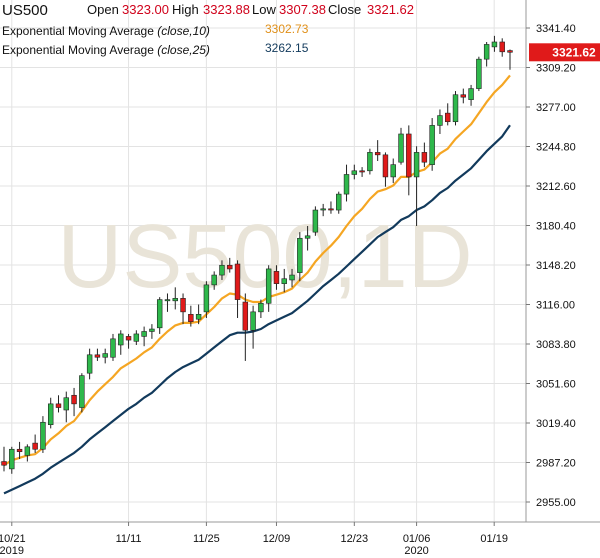 This screenshot has height=558, width=600. Describe the element at coordinates (556, 187) in the screenshot. I see `y-tick-label: 3212.60` at that location.